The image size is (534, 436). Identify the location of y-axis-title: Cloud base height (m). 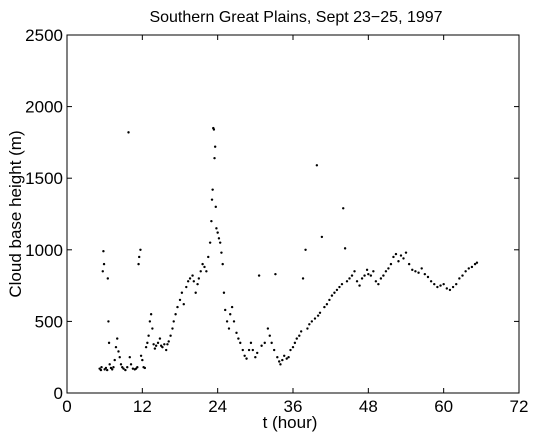
(15, 213).